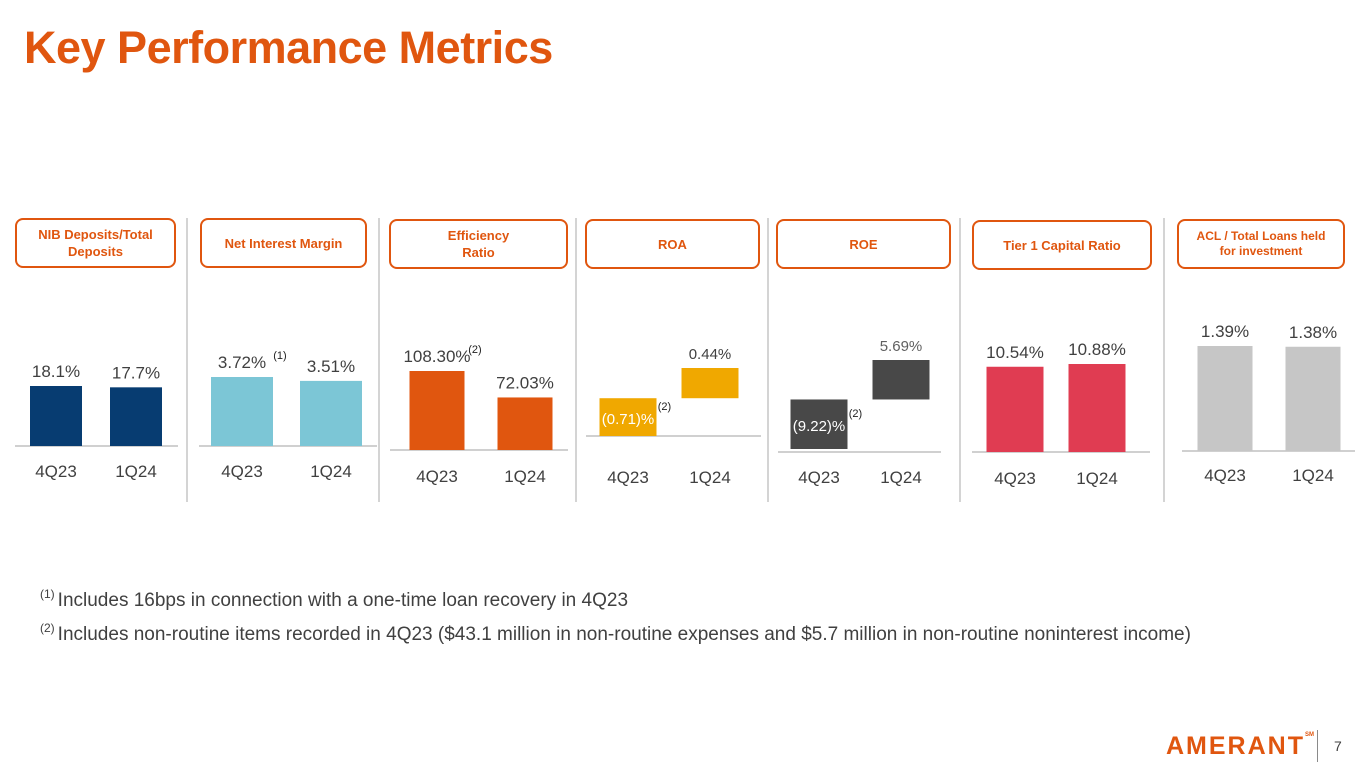  What do you see at coordinates (901, 346) in the screenshot?
I see `data-label: 5.69%` at bounding box center [901, 346].